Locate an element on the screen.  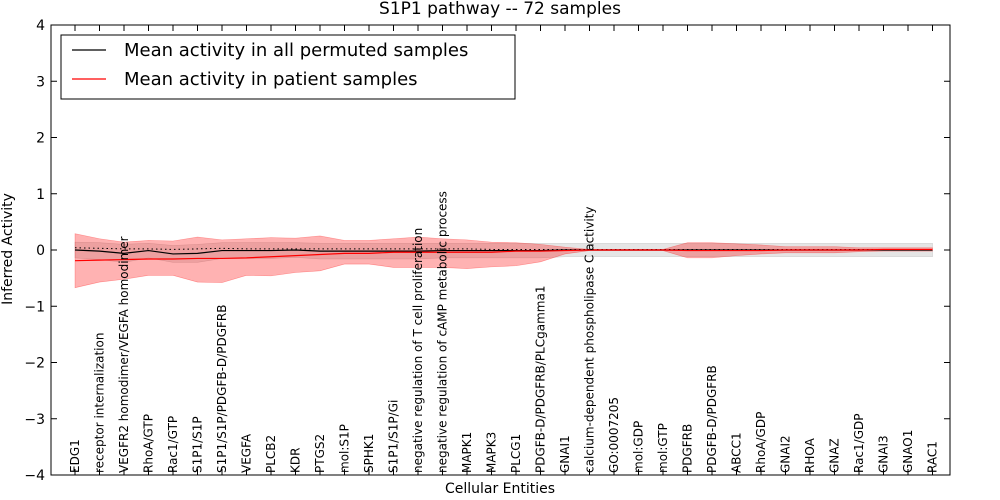
x-tick-label: RHOA is located at coordinates (810, 455).